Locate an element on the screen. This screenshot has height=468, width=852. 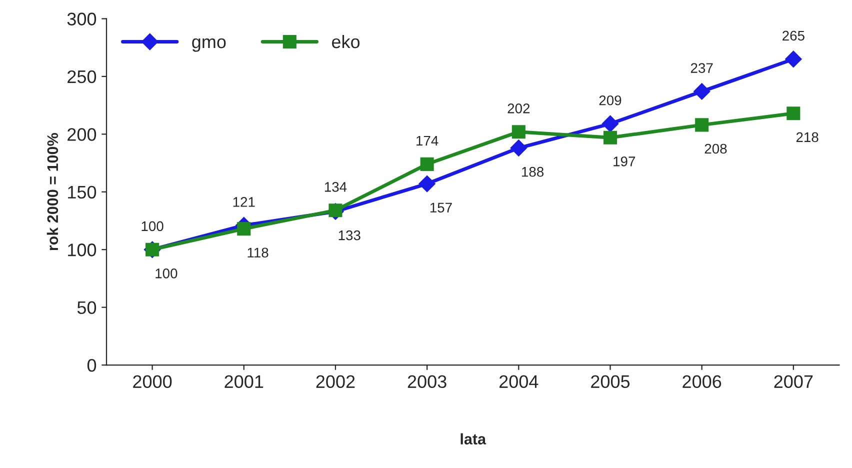
data-label: 121 is located at coordinates (244, 202).